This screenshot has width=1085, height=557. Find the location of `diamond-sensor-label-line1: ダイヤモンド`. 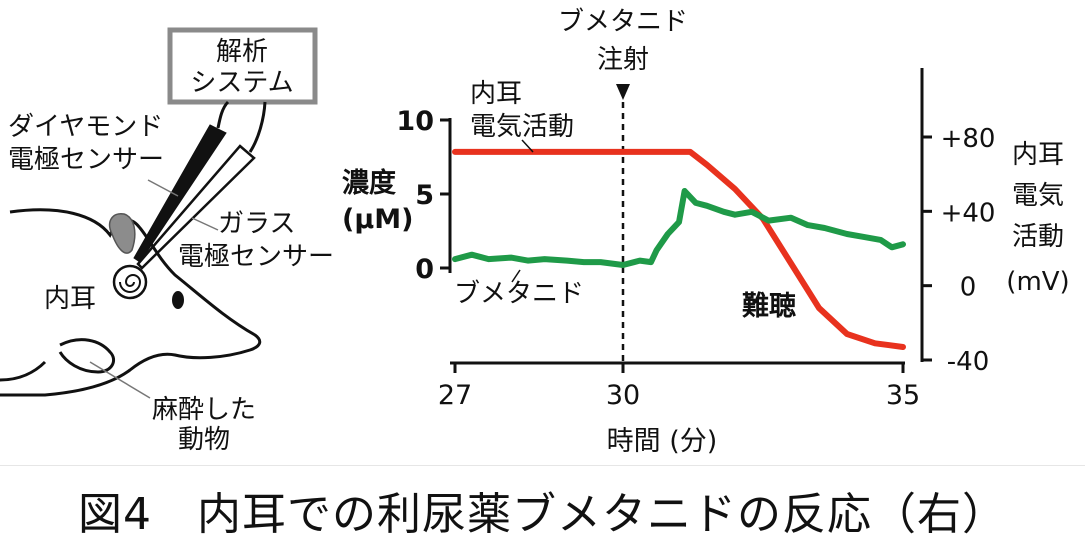

diamond-sensor-label-line1: ダイヤモンド is located at coordinates (85, 127).